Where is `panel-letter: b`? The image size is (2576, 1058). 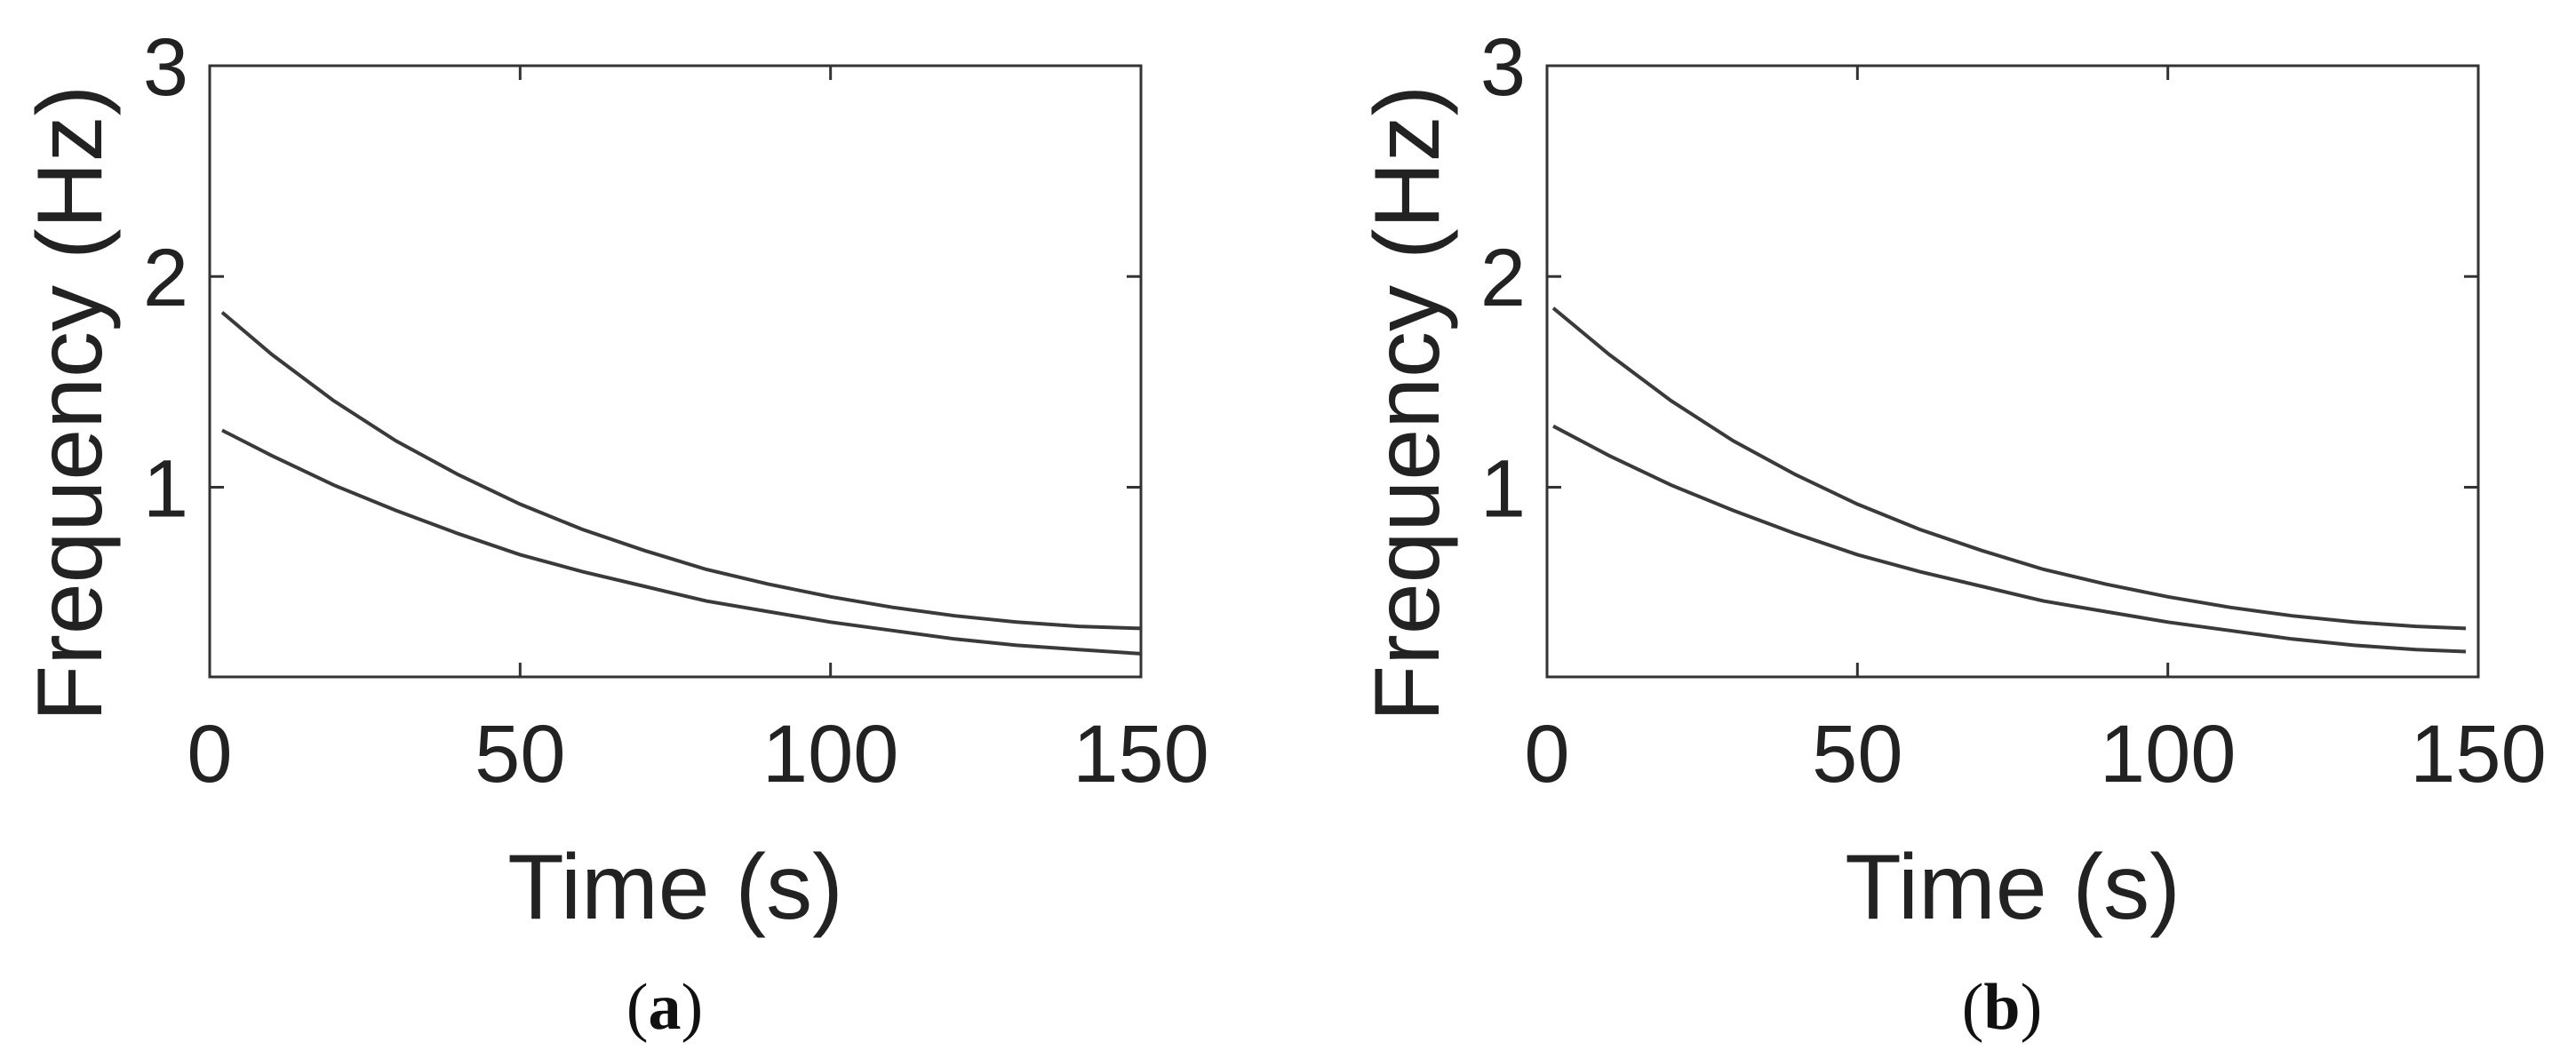
panel-letter: b is located at coordinates (2001, 1008).